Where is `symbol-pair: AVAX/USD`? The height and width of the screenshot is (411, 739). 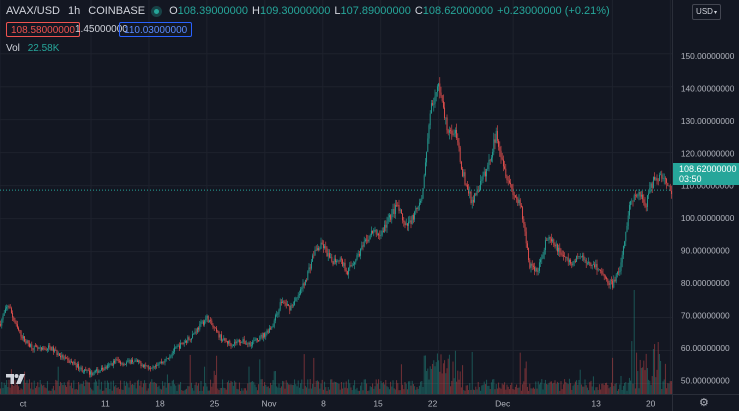 symbol-pair: AVAX/USD is located at coordinates (33, 11).